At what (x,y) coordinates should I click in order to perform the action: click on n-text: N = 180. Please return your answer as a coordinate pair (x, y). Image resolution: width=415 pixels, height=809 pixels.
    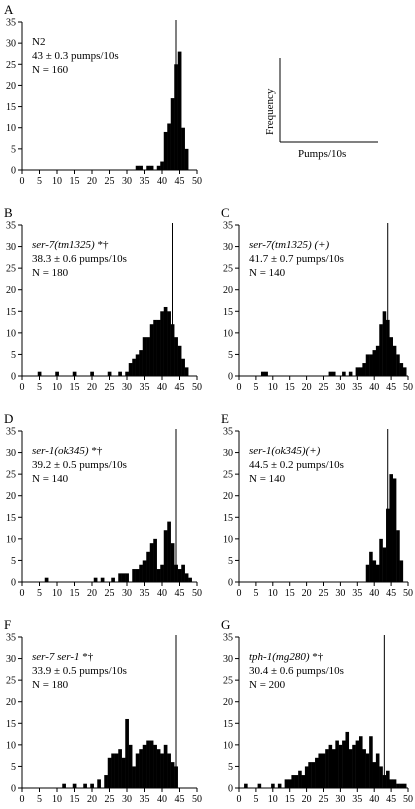
    Looking at the image, I should click on (50, 685).